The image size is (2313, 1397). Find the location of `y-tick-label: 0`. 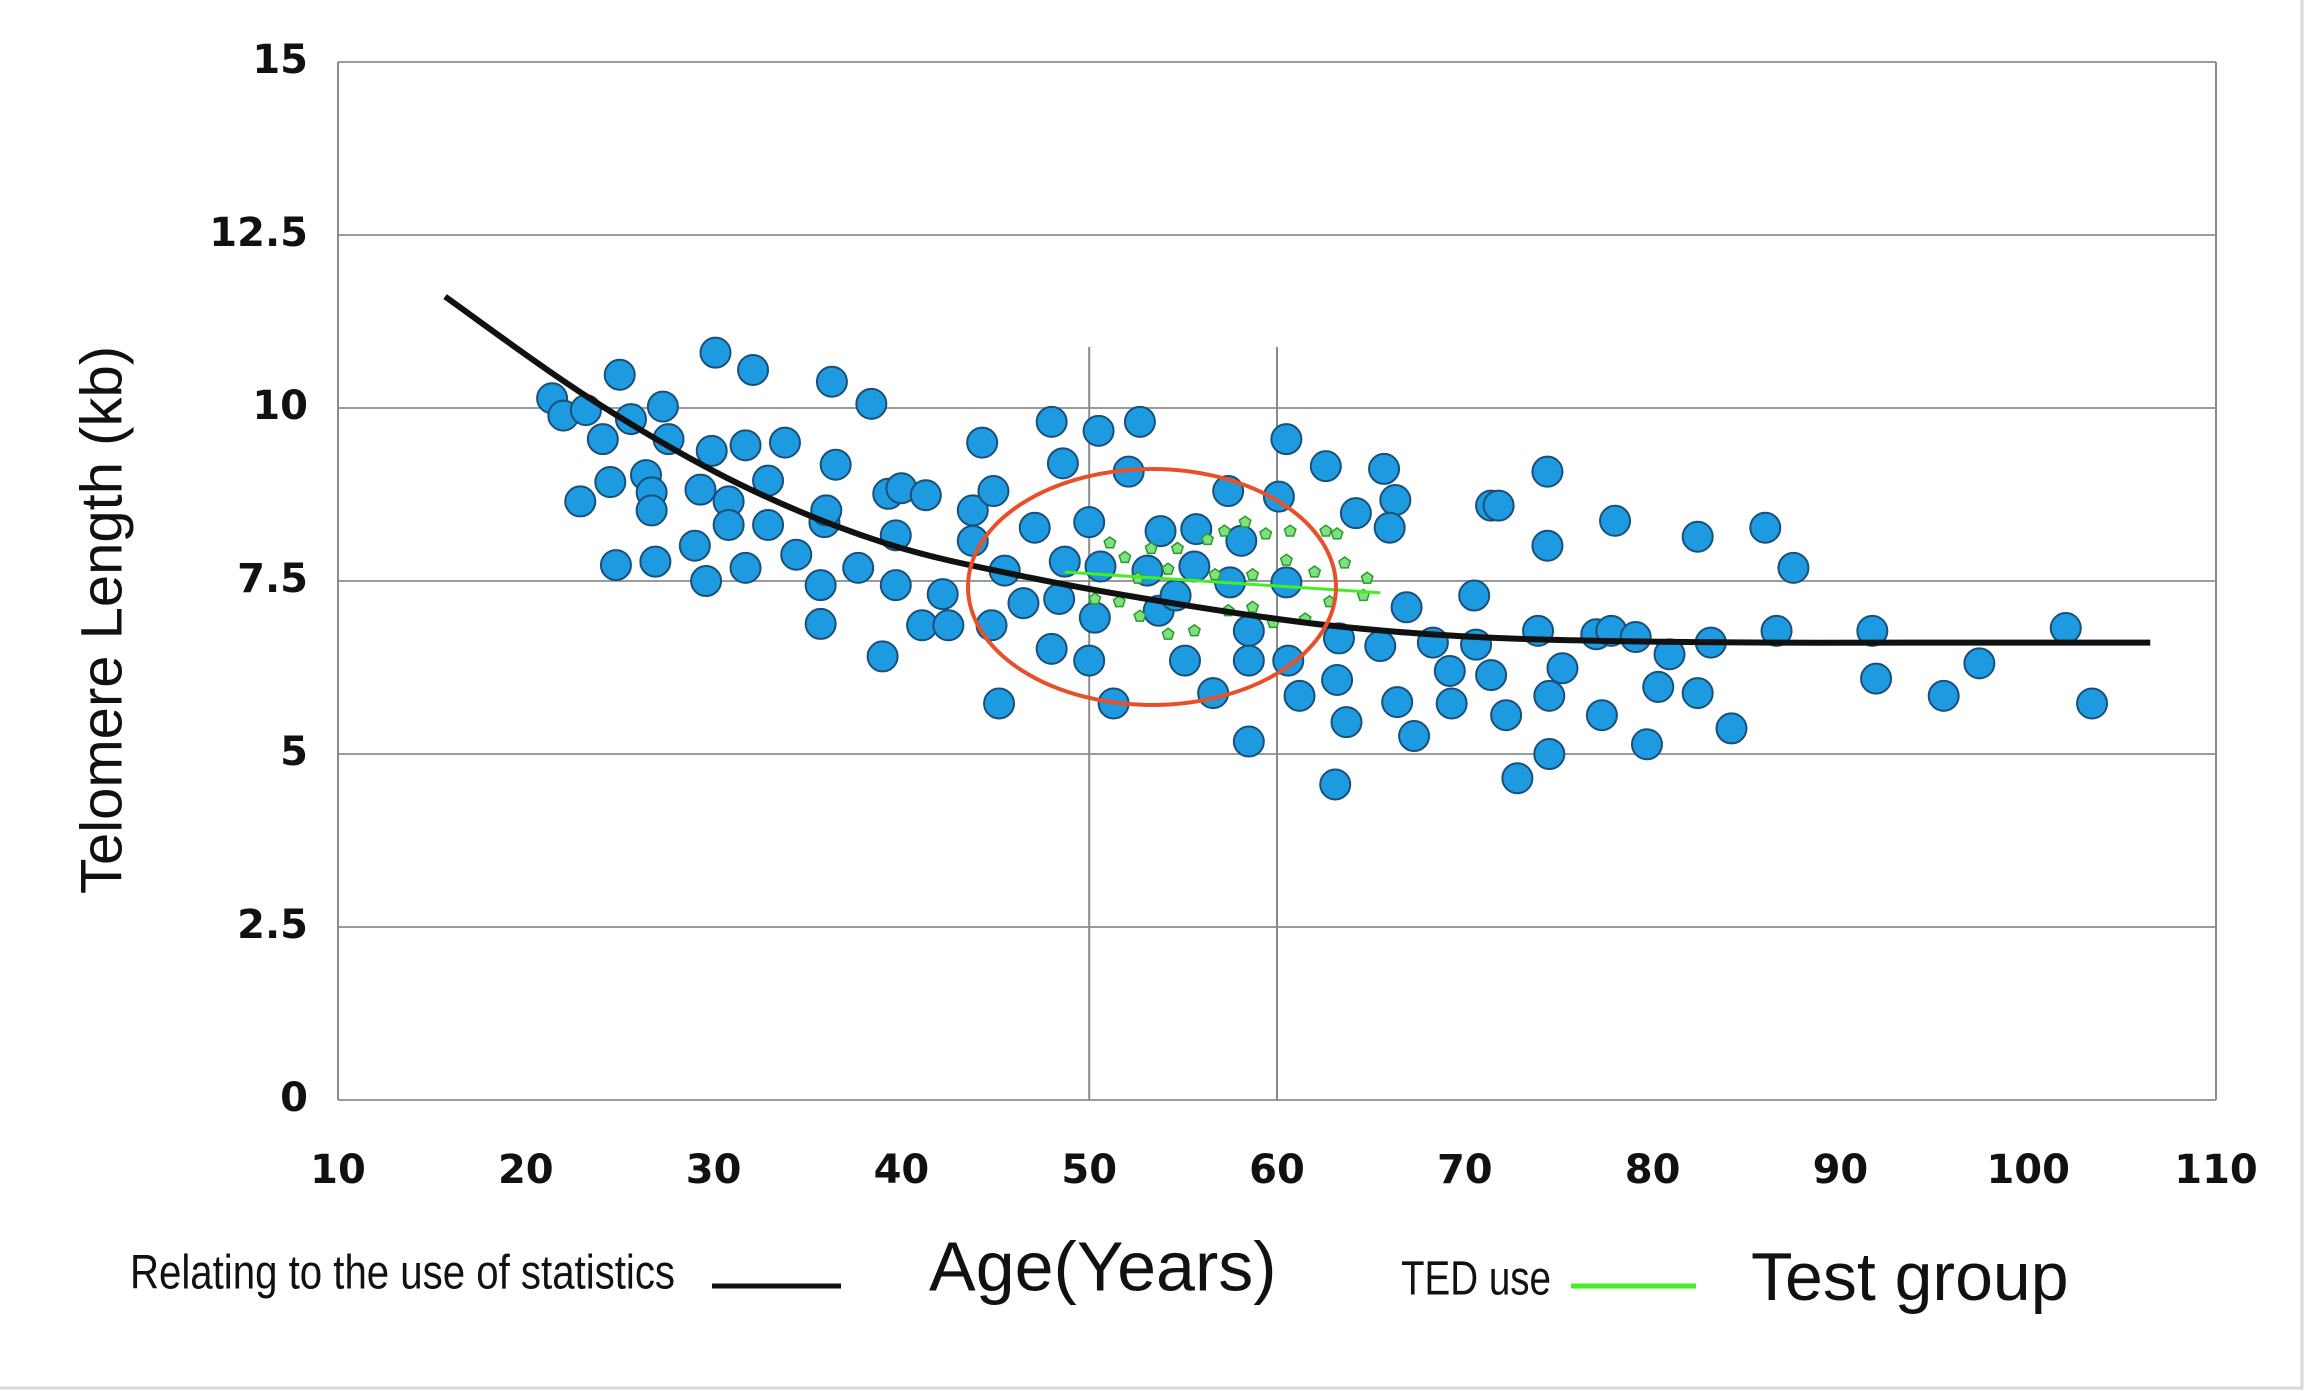

y-tick-label: 0 is located at coordinates (294, 1098).